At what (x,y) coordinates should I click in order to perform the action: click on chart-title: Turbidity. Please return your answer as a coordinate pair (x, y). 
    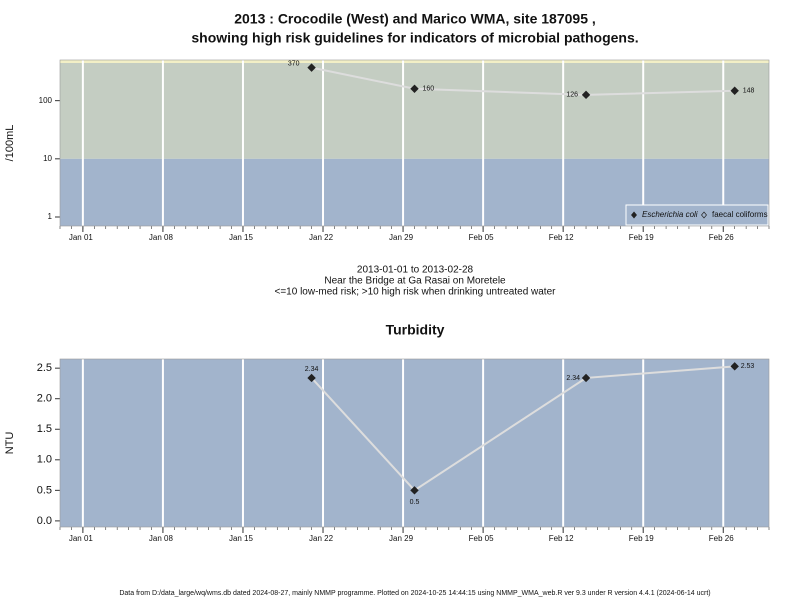
    Looking at the image, I should click on (415, 330).